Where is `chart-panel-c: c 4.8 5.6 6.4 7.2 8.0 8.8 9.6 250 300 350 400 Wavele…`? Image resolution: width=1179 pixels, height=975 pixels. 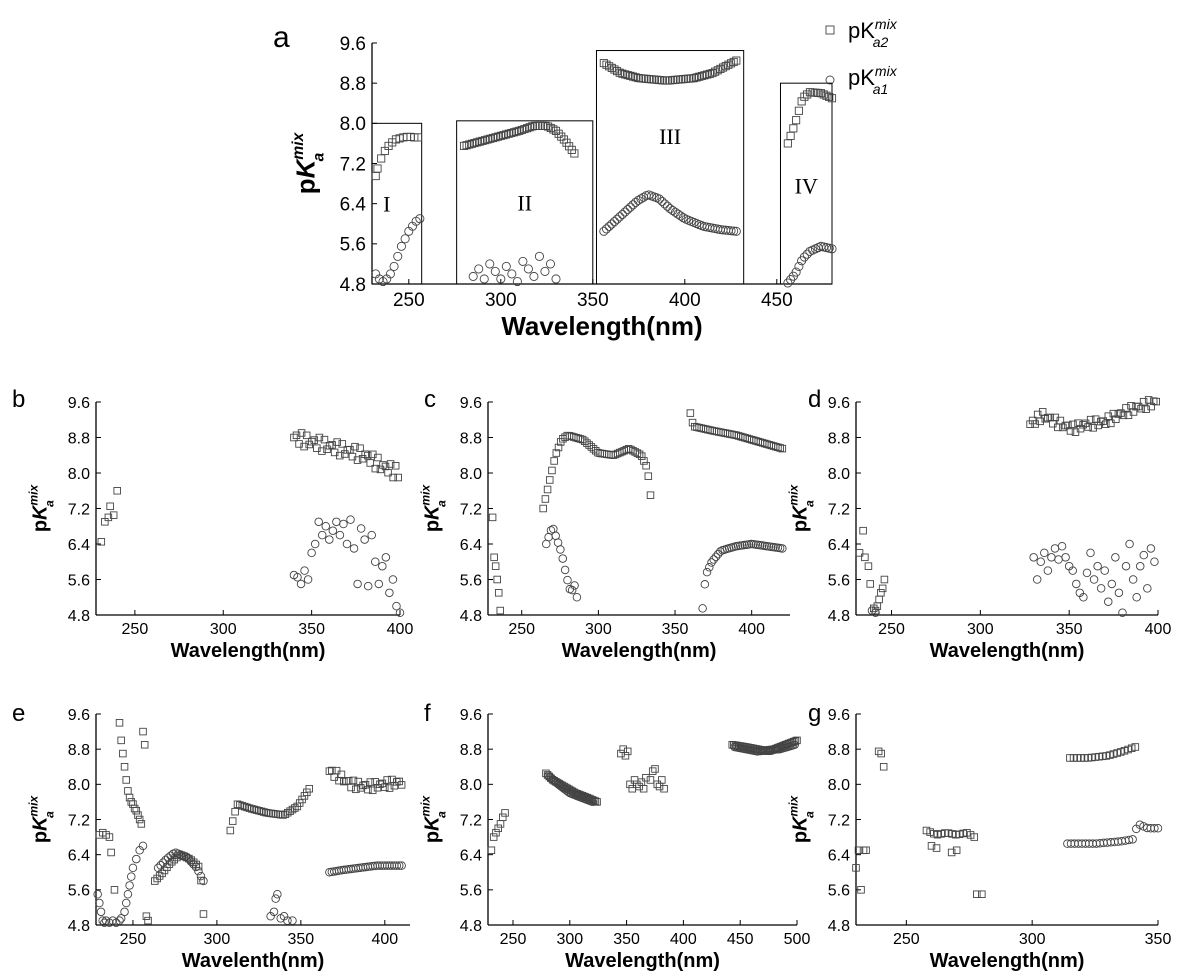
chart-panel-c: c 4.8 5.6 6.4 7.2 8.0 8.8 9.6 250 300 350 400 Wavele… is located at coordinates (604, 524).